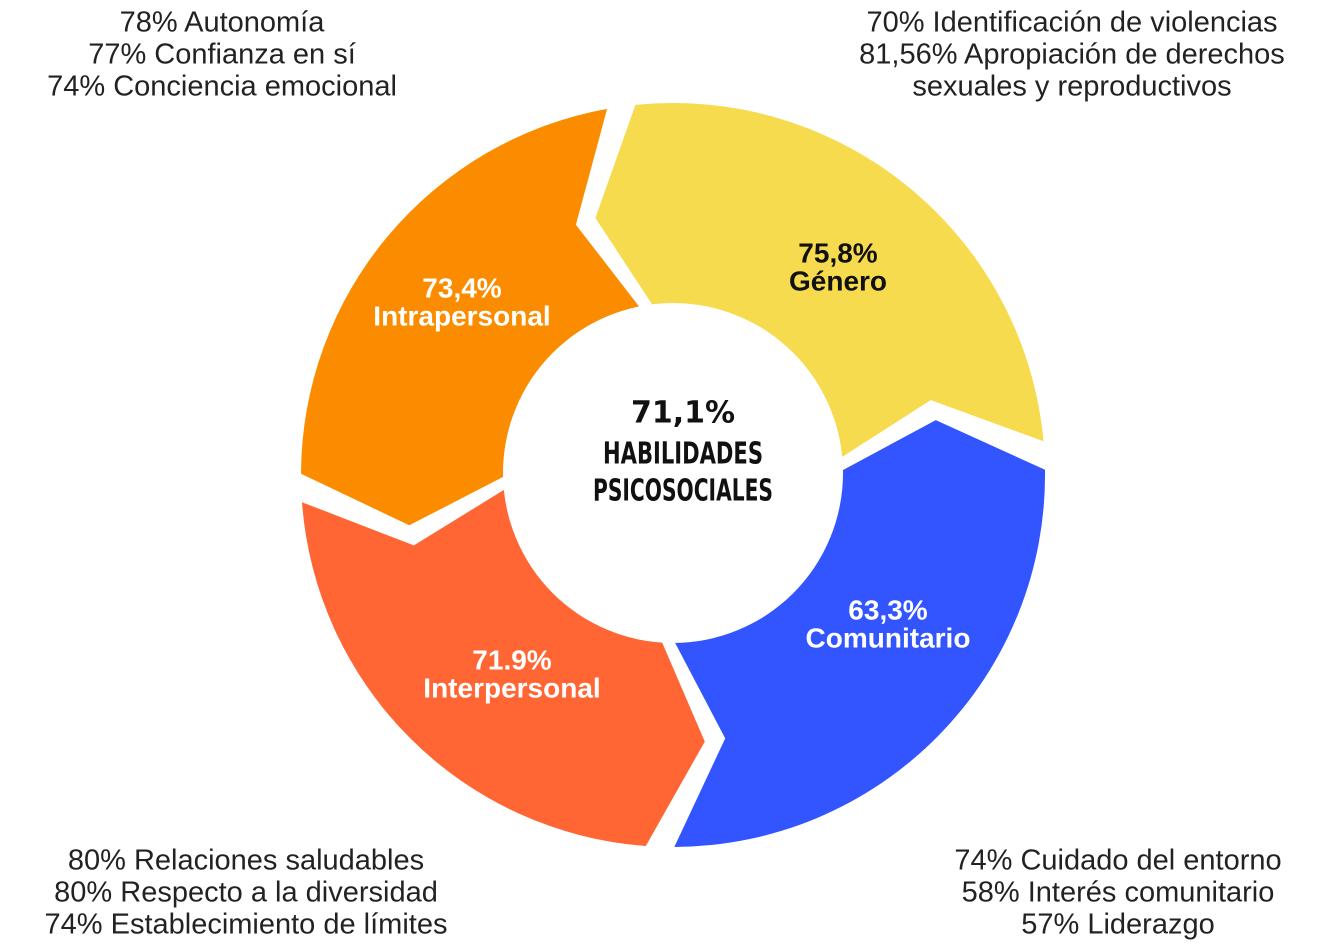 The width and height of the screenshot is (1343, 947). I want to click on item: 70% Identificación de violencias, so click(1071, 23).